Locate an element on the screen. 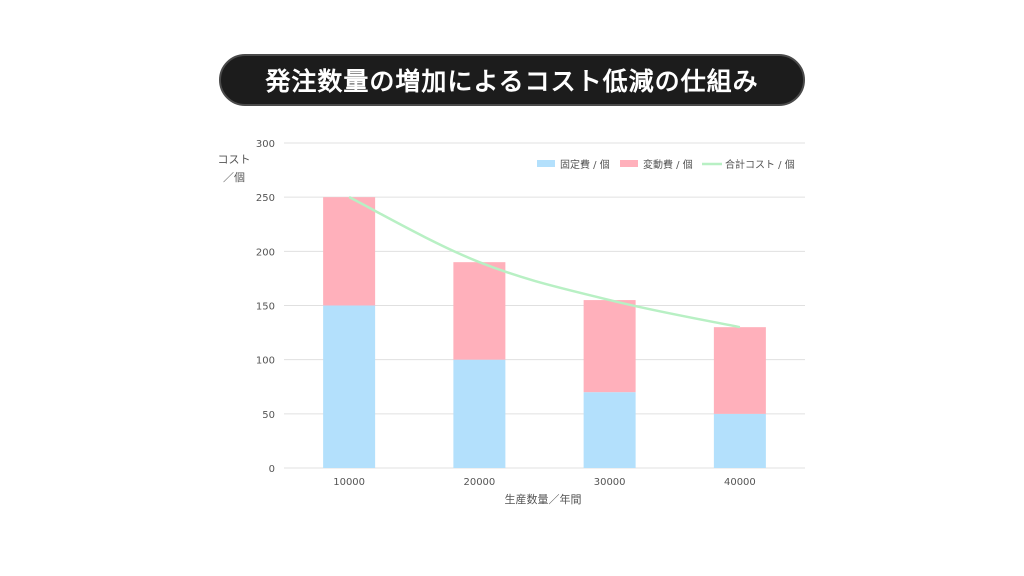 The image size is (1024, 576). y-axis-ticks: 0 50 100 150 200 250 300 is located at coordinates (265, 307).